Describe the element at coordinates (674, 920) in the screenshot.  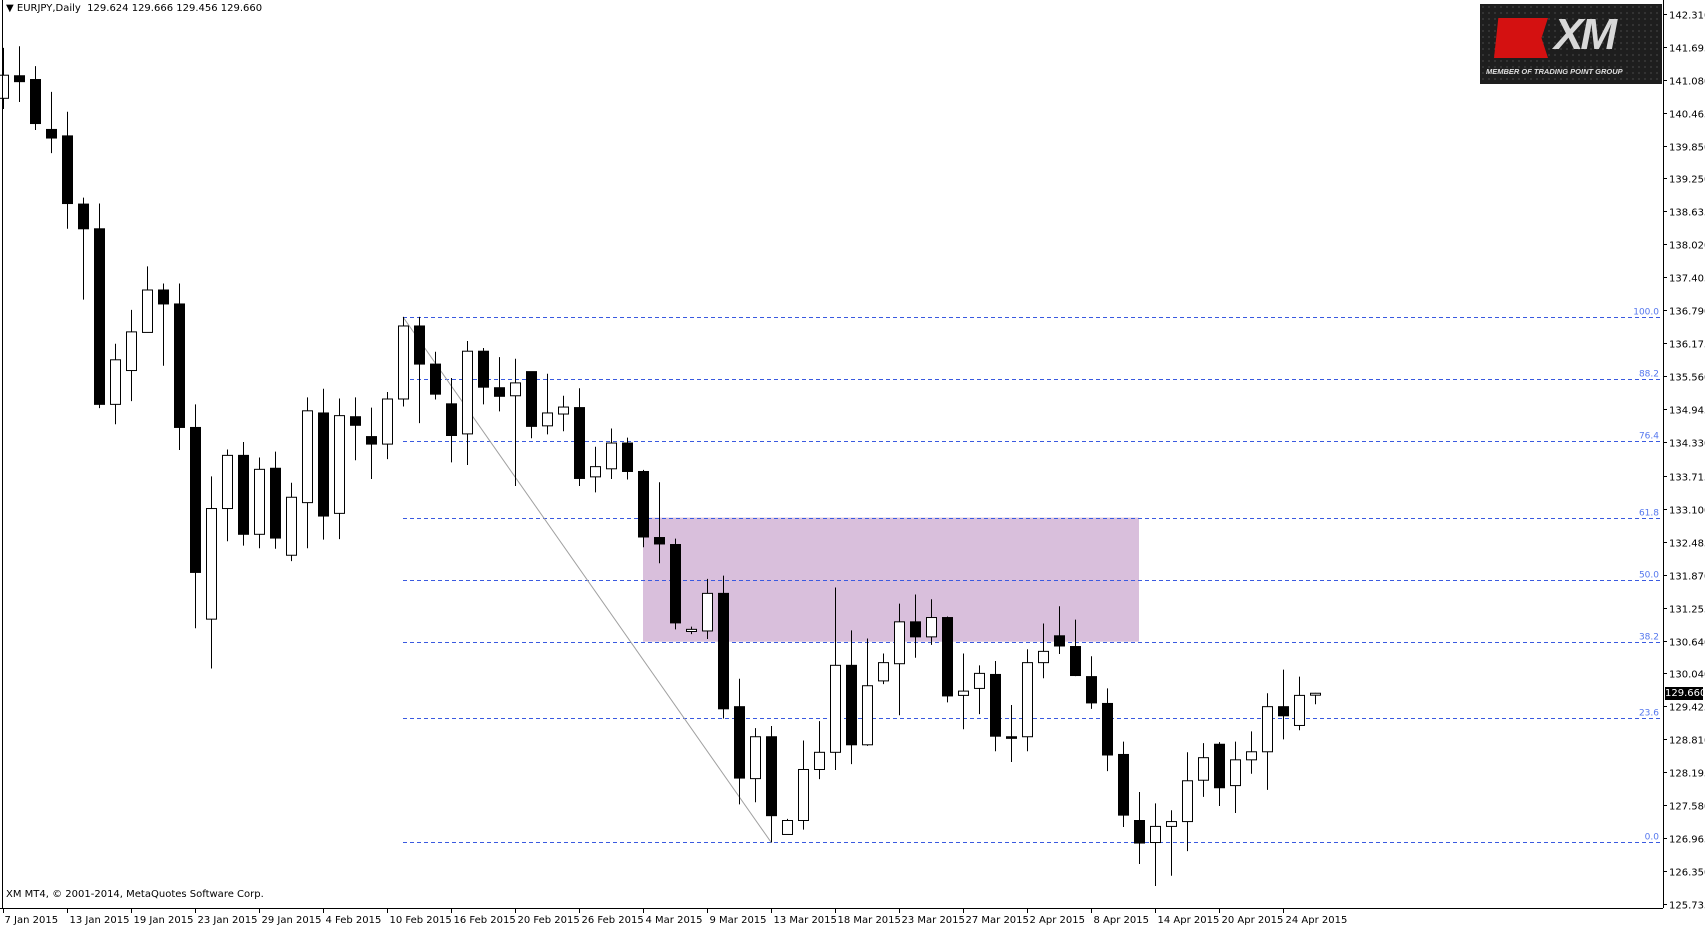
I see `date-tick-label: 4 Mar 2015` at that location.